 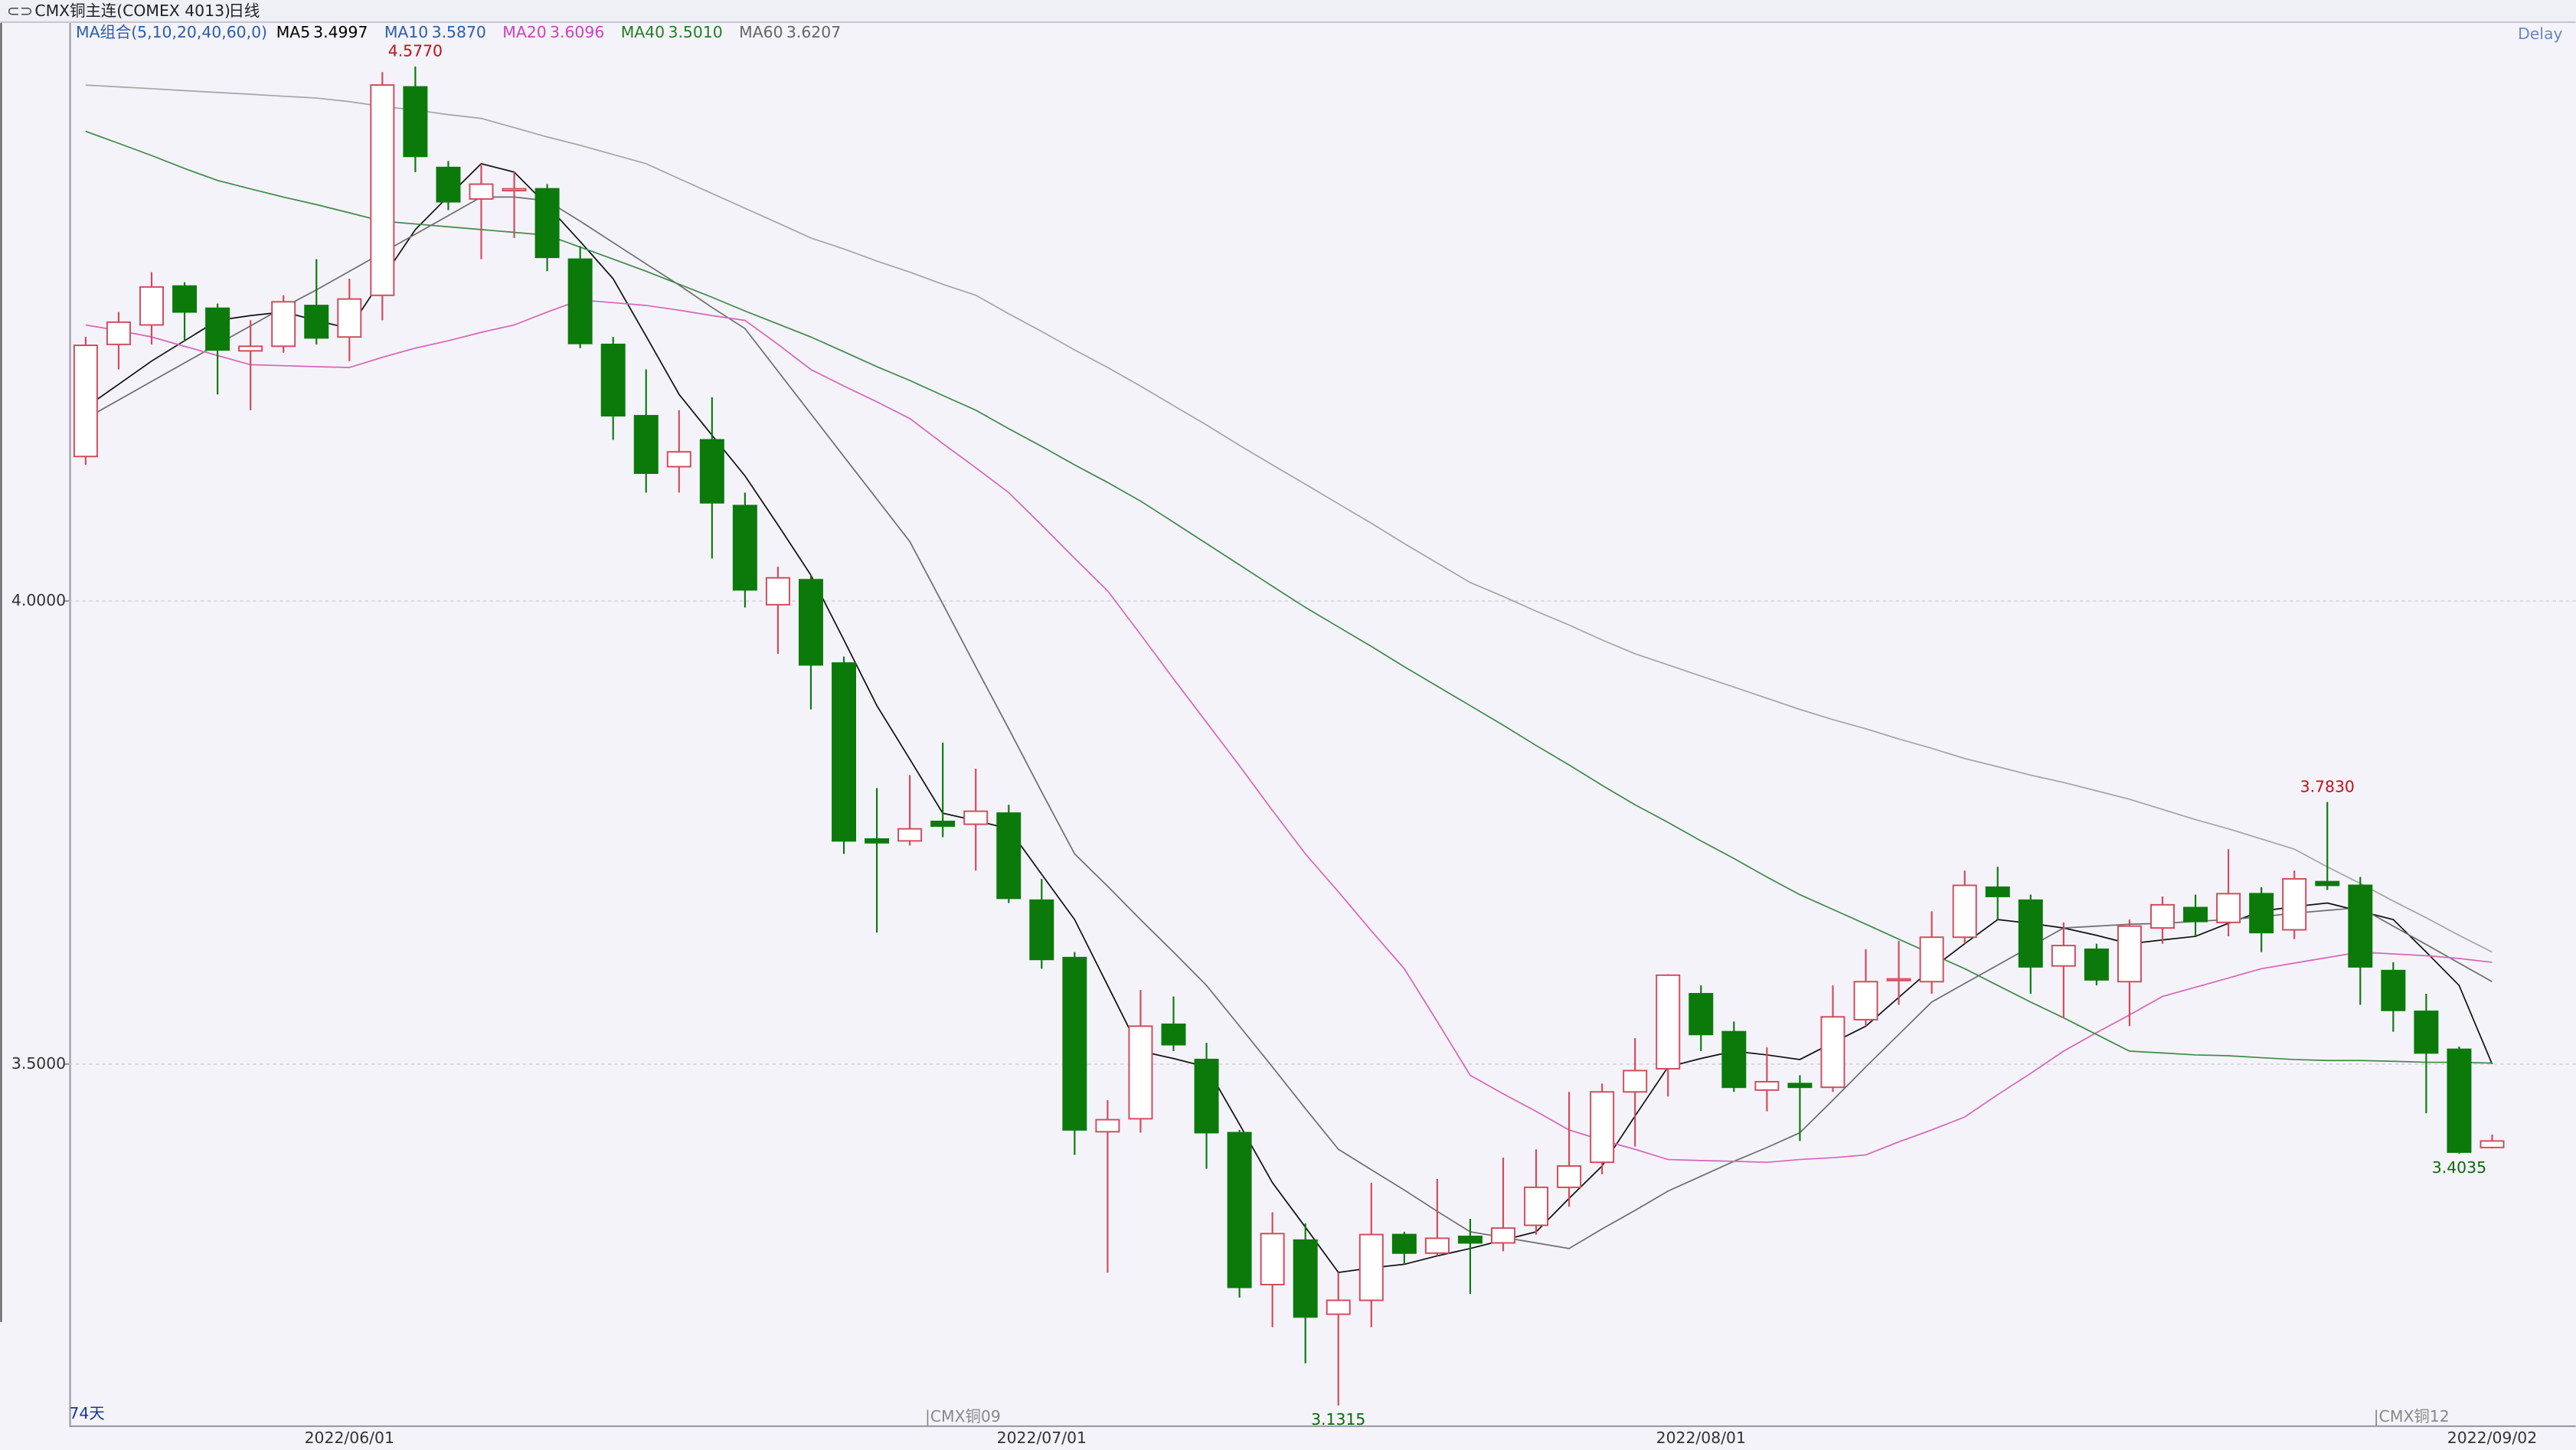 I want to click on extreme-label: 4.5770, so click(x=415, y=51).